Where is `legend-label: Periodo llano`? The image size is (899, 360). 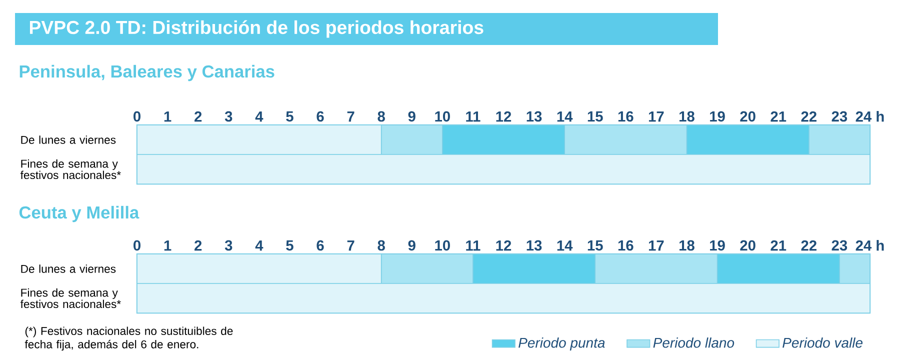 legend-label: Periodo llano is located at coordinates (693, 342).